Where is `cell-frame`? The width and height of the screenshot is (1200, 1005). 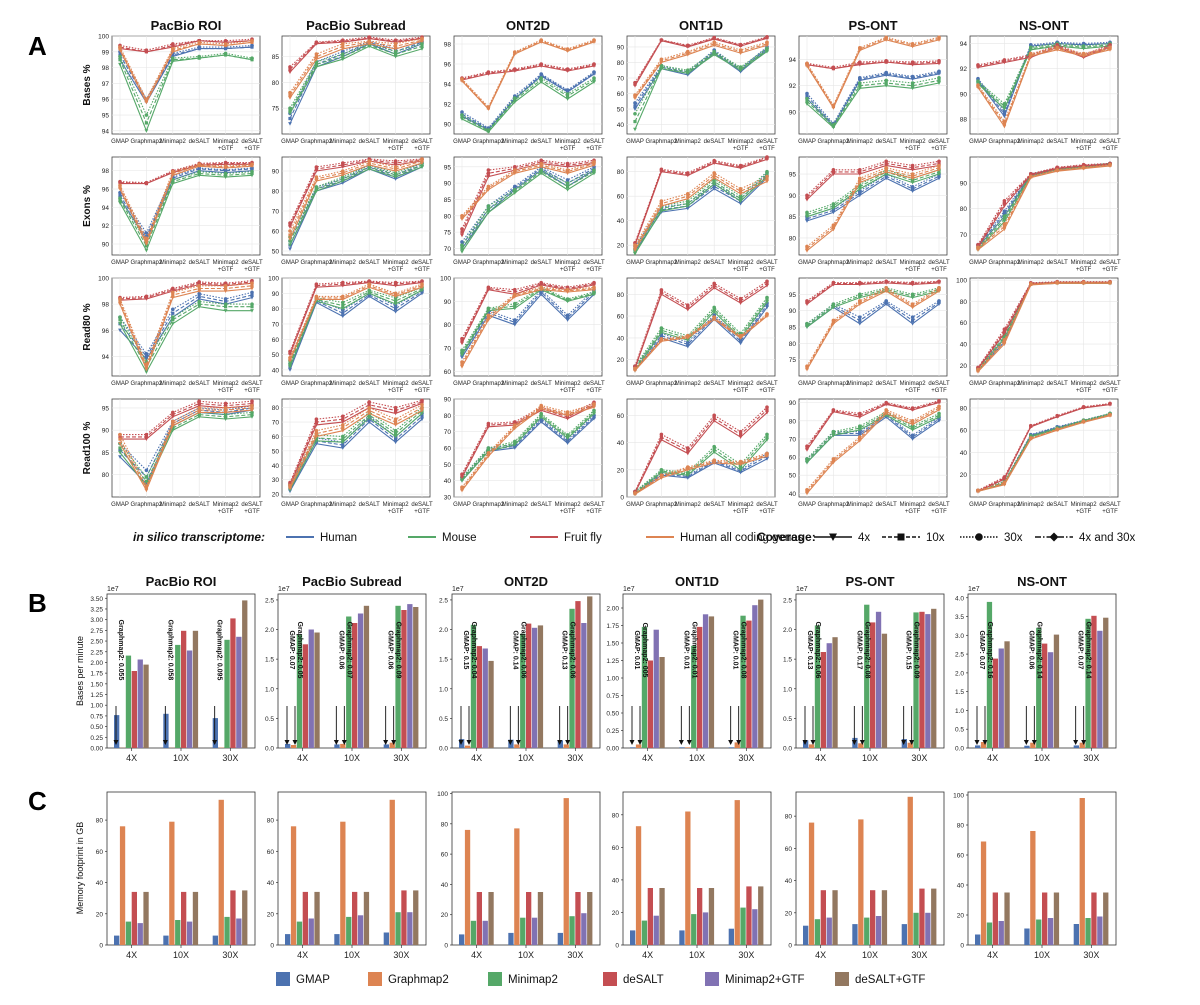 cell-frame is located at coordinates (1044, 327).